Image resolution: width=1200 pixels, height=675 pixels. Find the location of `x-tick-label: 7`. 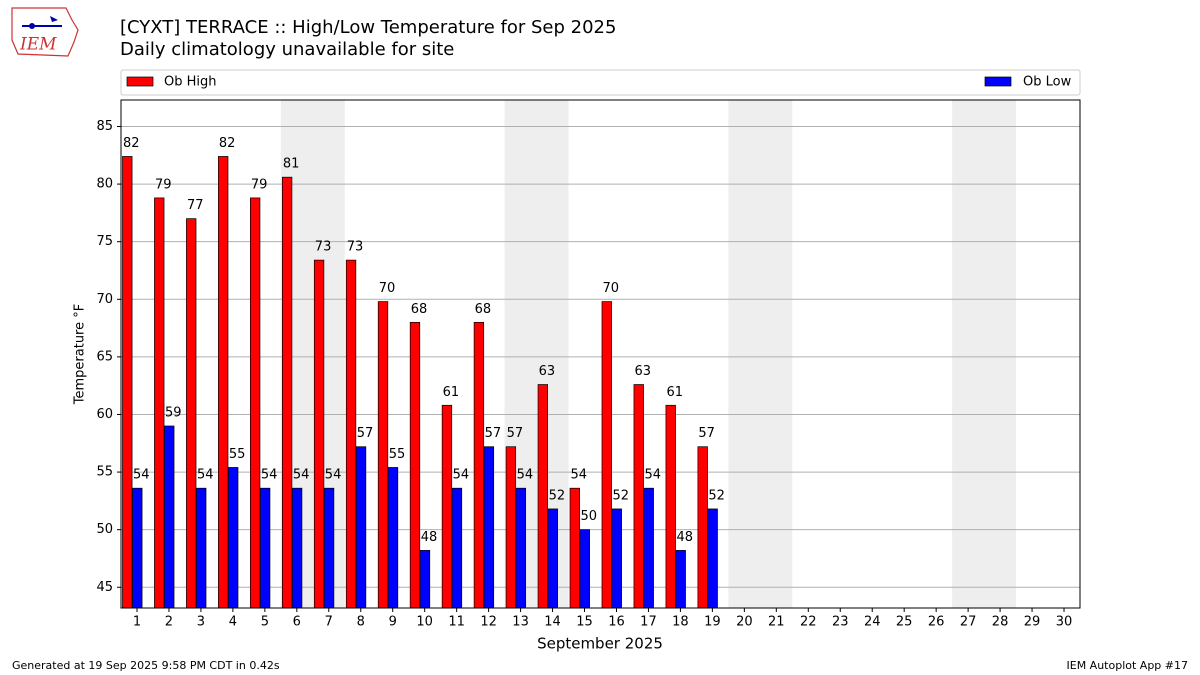

x-tick-label: 7 is located at coordinates (329, 622).